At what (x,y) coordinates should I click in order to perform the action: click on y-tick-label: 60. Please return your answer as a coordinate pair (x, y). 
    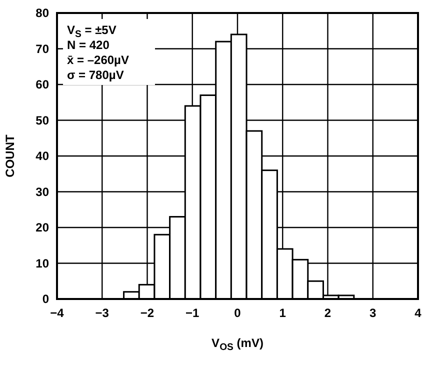
    Looking at the image, I should click on (43, 85).